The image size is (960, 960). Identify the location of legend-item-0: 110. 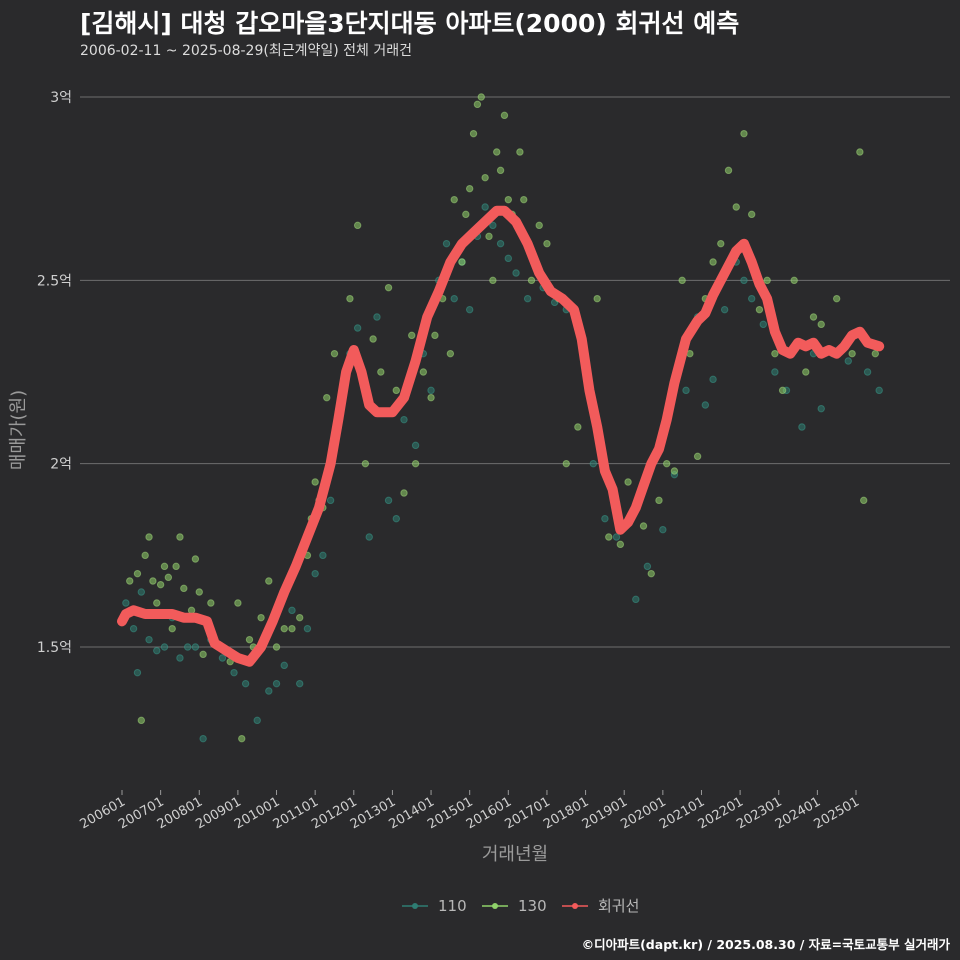
(434, 906).